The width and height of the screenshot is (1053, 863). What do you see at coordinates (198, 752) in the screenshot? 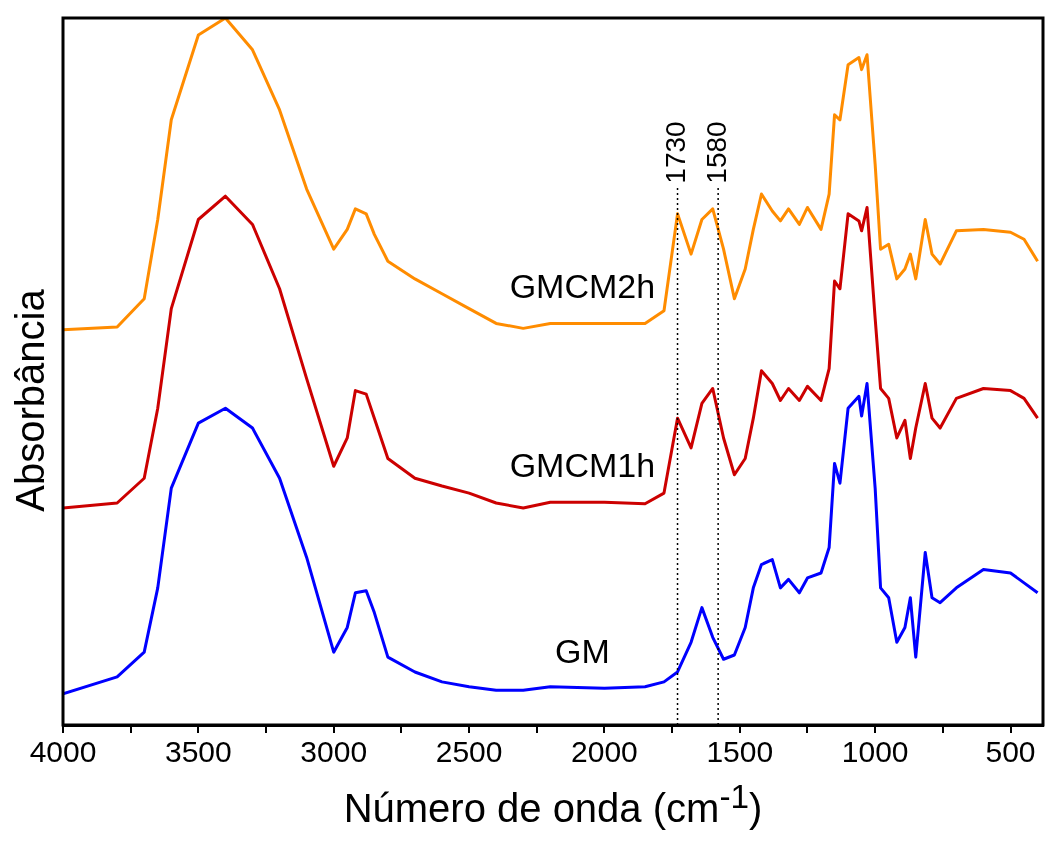
I see `x-tick-label: 3500` at bounding box center [198, 752].